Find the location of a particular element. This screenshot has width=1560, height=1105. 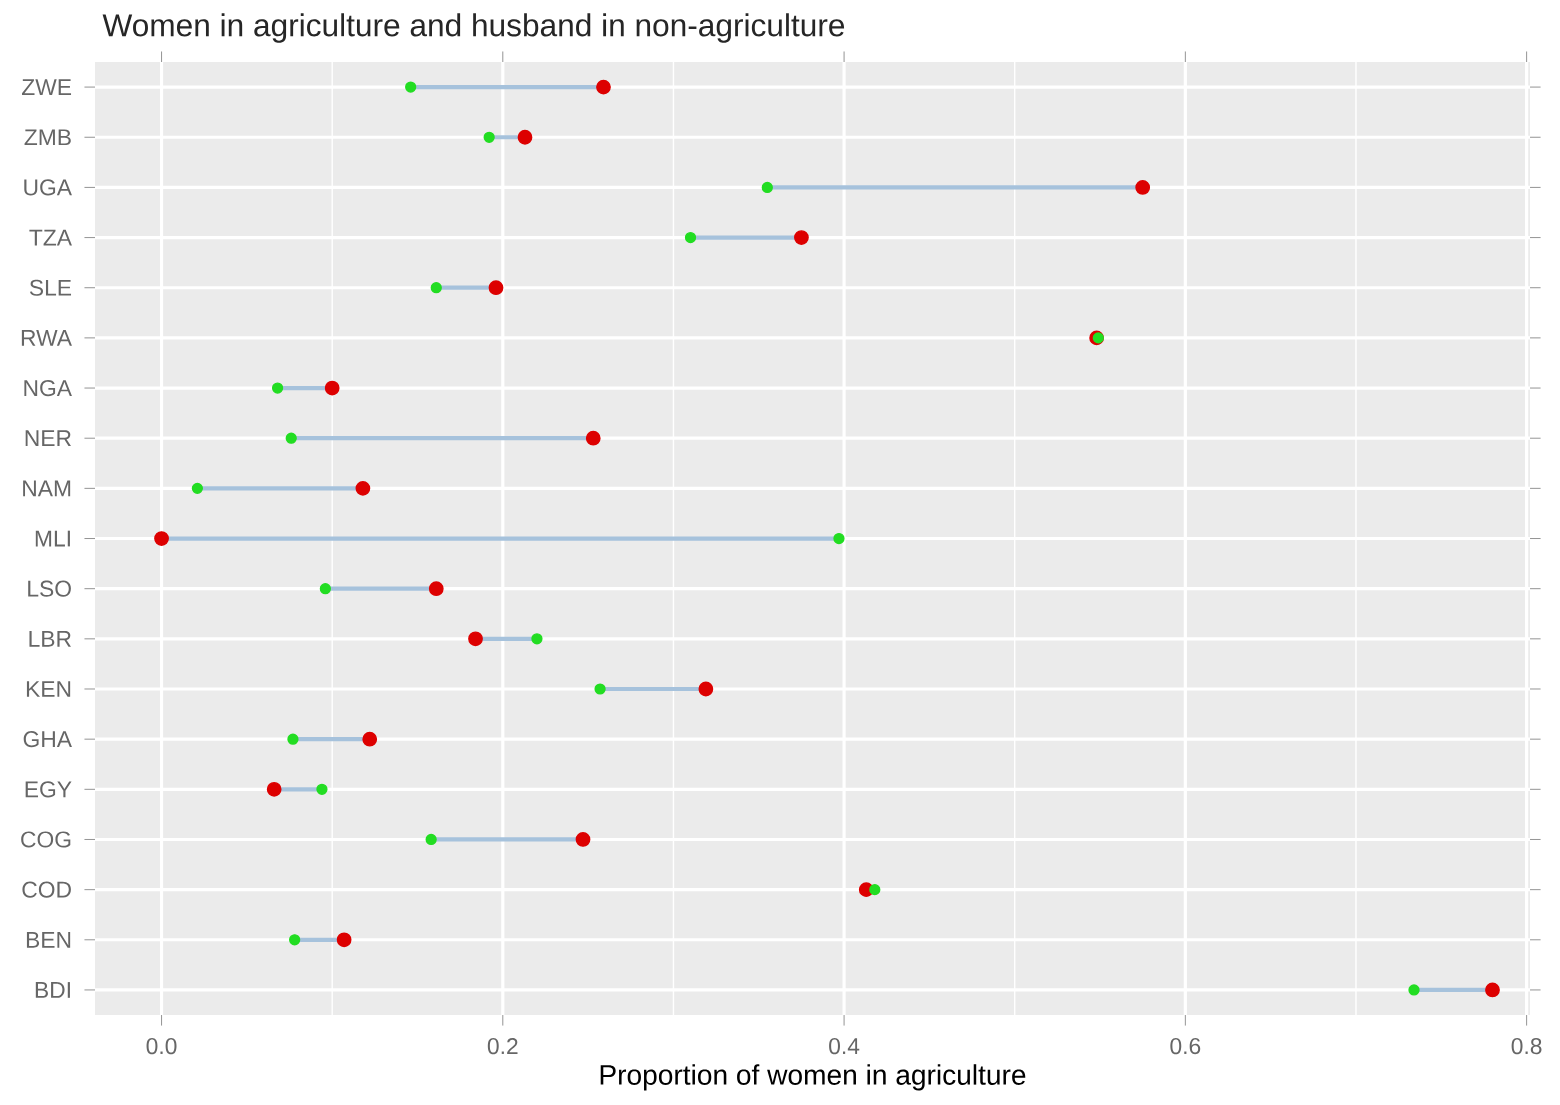

y-tick-label: MLI is located at coordinates (52, 538).